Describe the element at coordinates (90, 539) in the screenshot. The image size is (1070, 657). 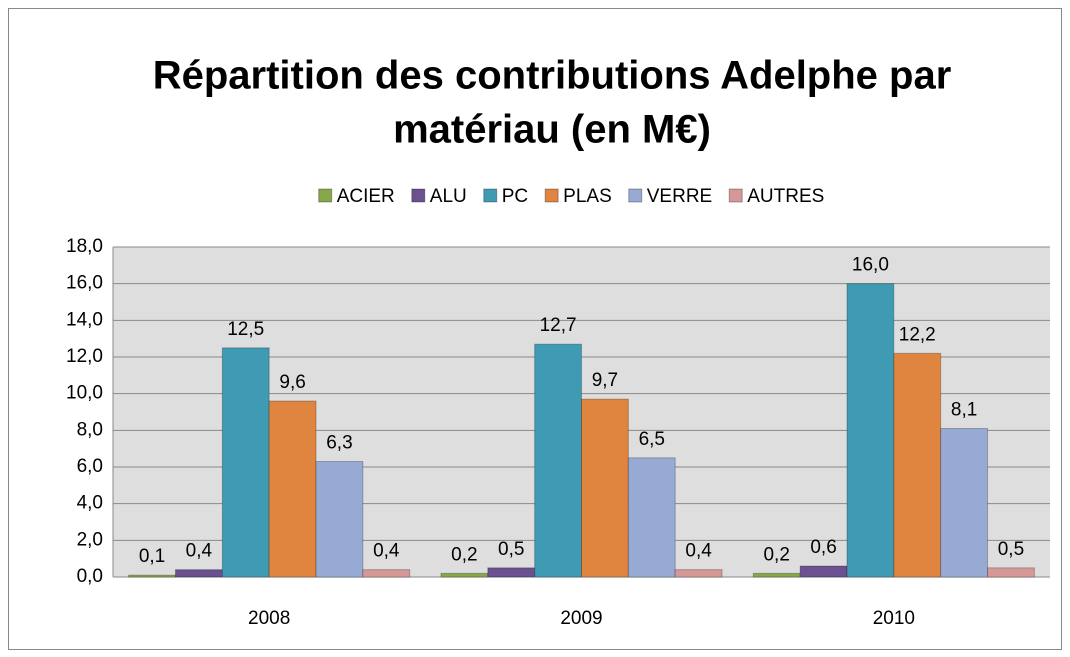
I see `y-tick-label: 2,0` at that location.